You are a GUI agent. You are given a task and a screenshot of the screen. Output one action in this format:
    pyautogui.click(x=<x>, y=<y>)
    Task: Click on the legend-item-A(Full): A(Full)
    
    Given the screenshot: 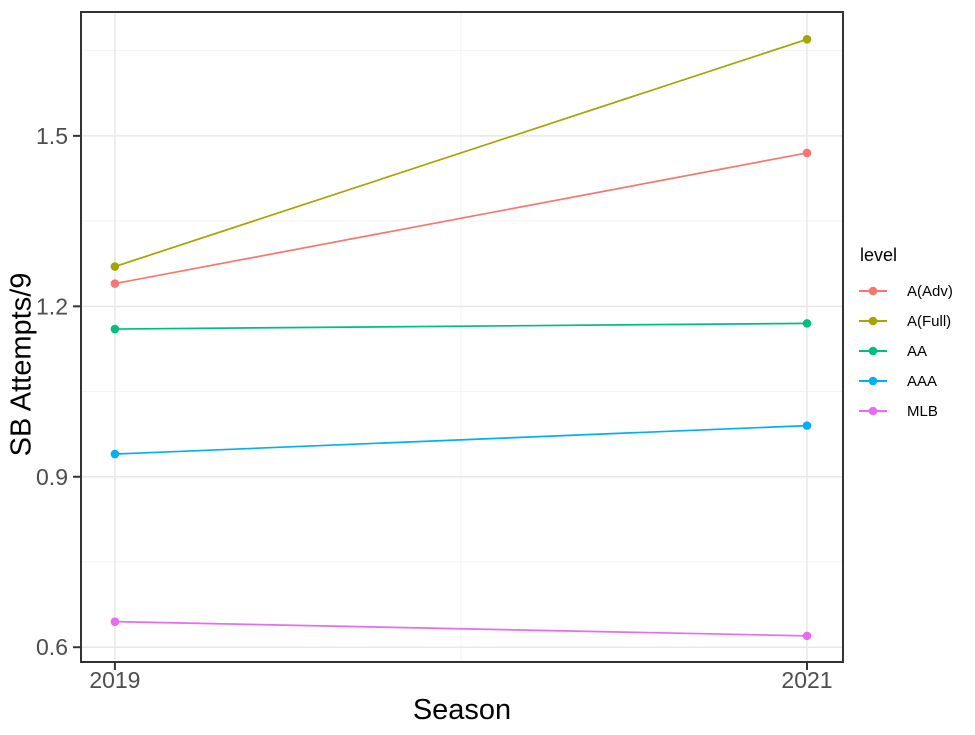 What is the action you would take?
    pyautogui.click(x=905, y=321)
    